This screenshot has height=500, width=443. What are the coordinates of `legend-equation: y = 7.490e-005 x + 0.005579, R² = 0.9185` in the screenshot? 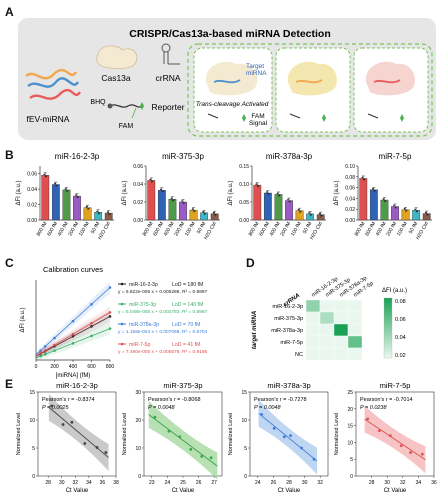 It's located at (163, 352).